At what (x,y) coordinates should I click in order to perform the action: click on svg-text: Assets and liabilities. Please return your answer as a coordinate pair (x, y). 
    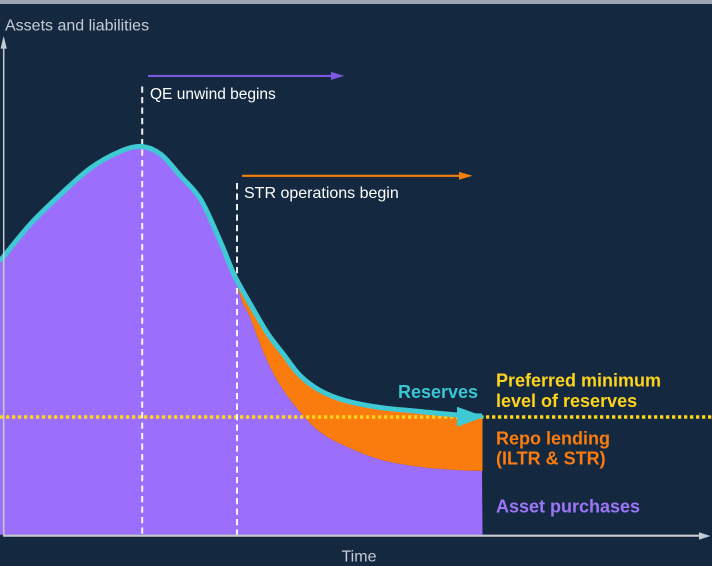
    Looking at the image, I should click on (77, 26).